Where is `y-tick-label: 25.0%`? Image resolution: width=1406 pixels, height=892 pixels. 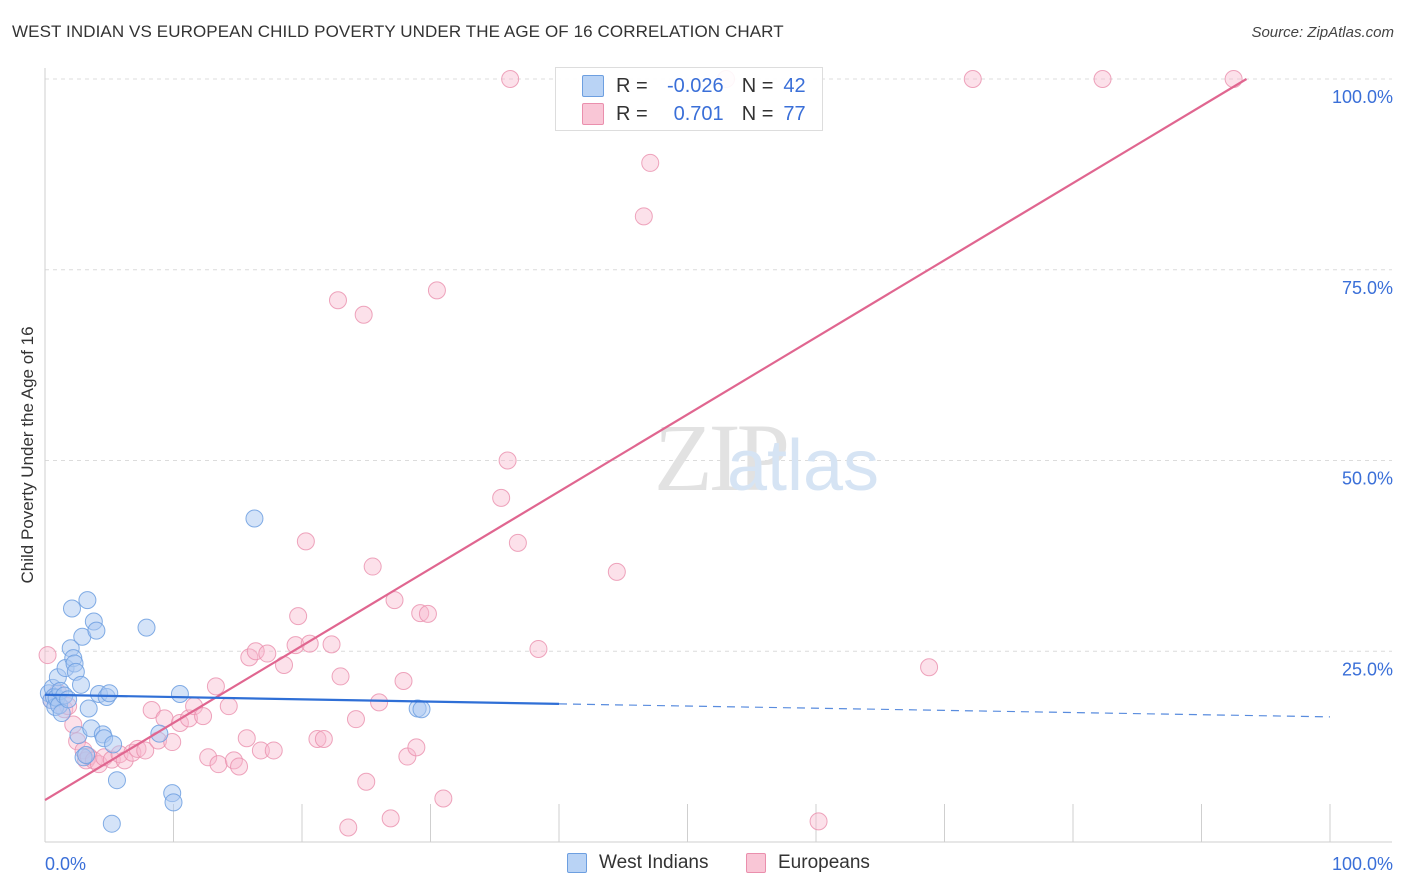
y-tick-label: 25.0% is located at coordinates (1367, 669).